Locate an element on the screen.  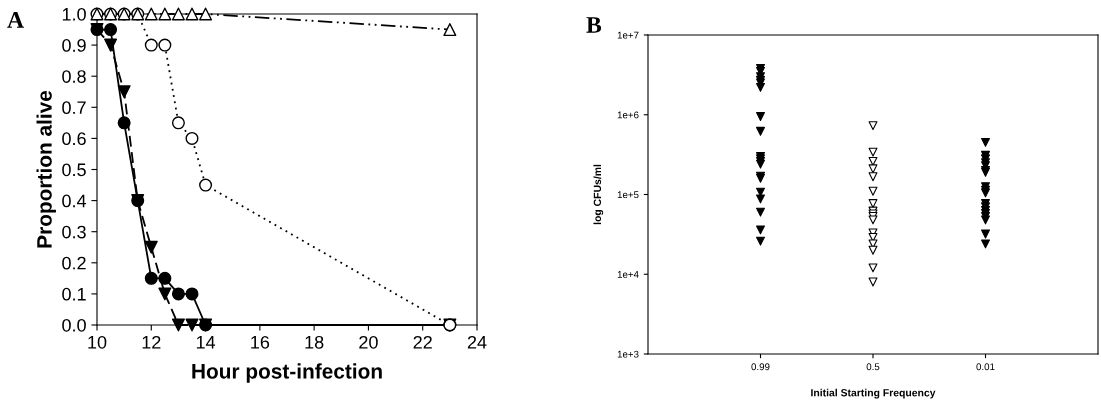
y-tick-label: 1e+4 is located at coordinates (628, 274).